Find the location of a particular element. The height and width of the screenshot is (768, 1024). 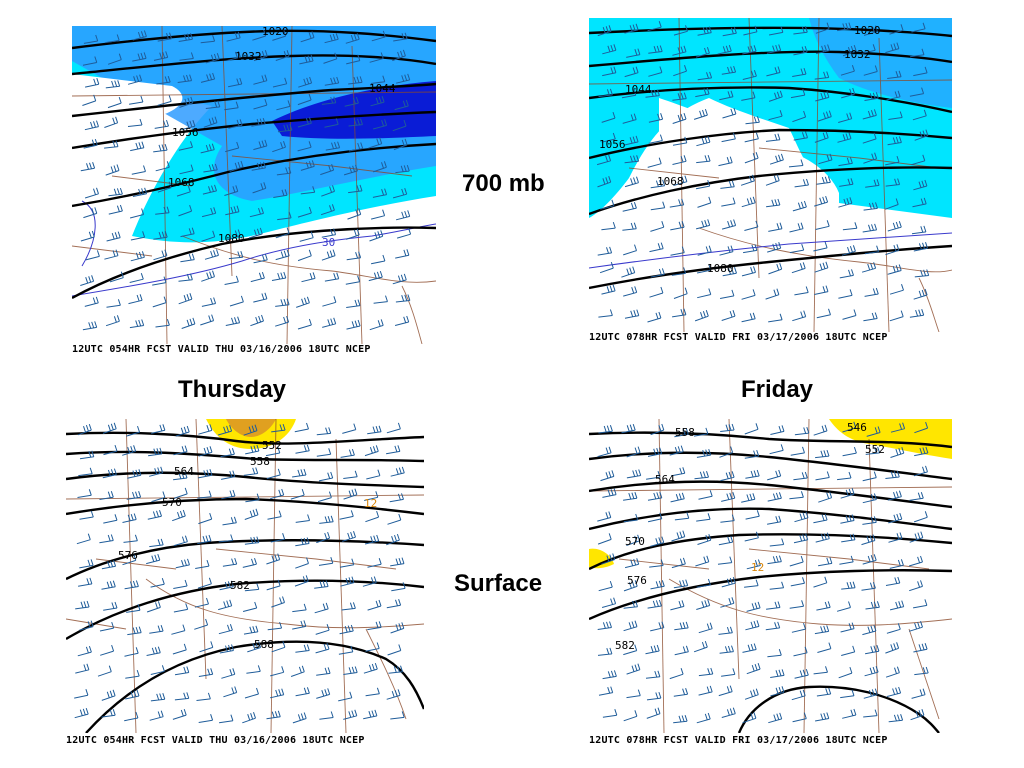

state-borders is located at coordinates (245, 576).